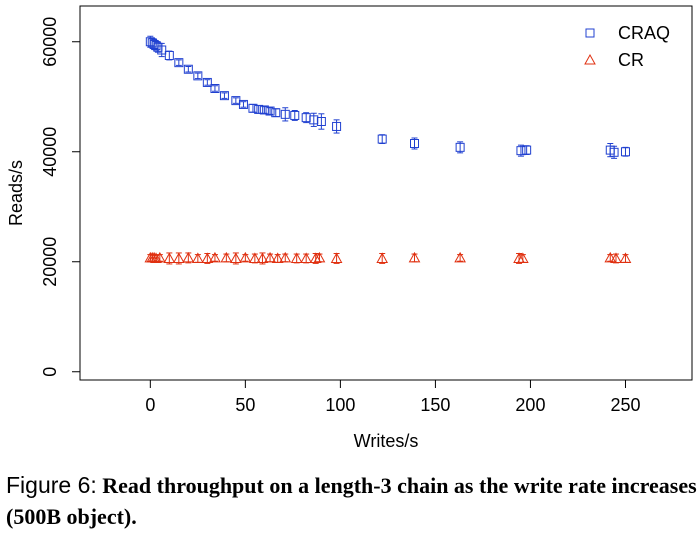 The image size is (700, 540). Describe the element at coordinates (51, 485) in the screenshot. I see `caption-label: Figure 6:` at that location.